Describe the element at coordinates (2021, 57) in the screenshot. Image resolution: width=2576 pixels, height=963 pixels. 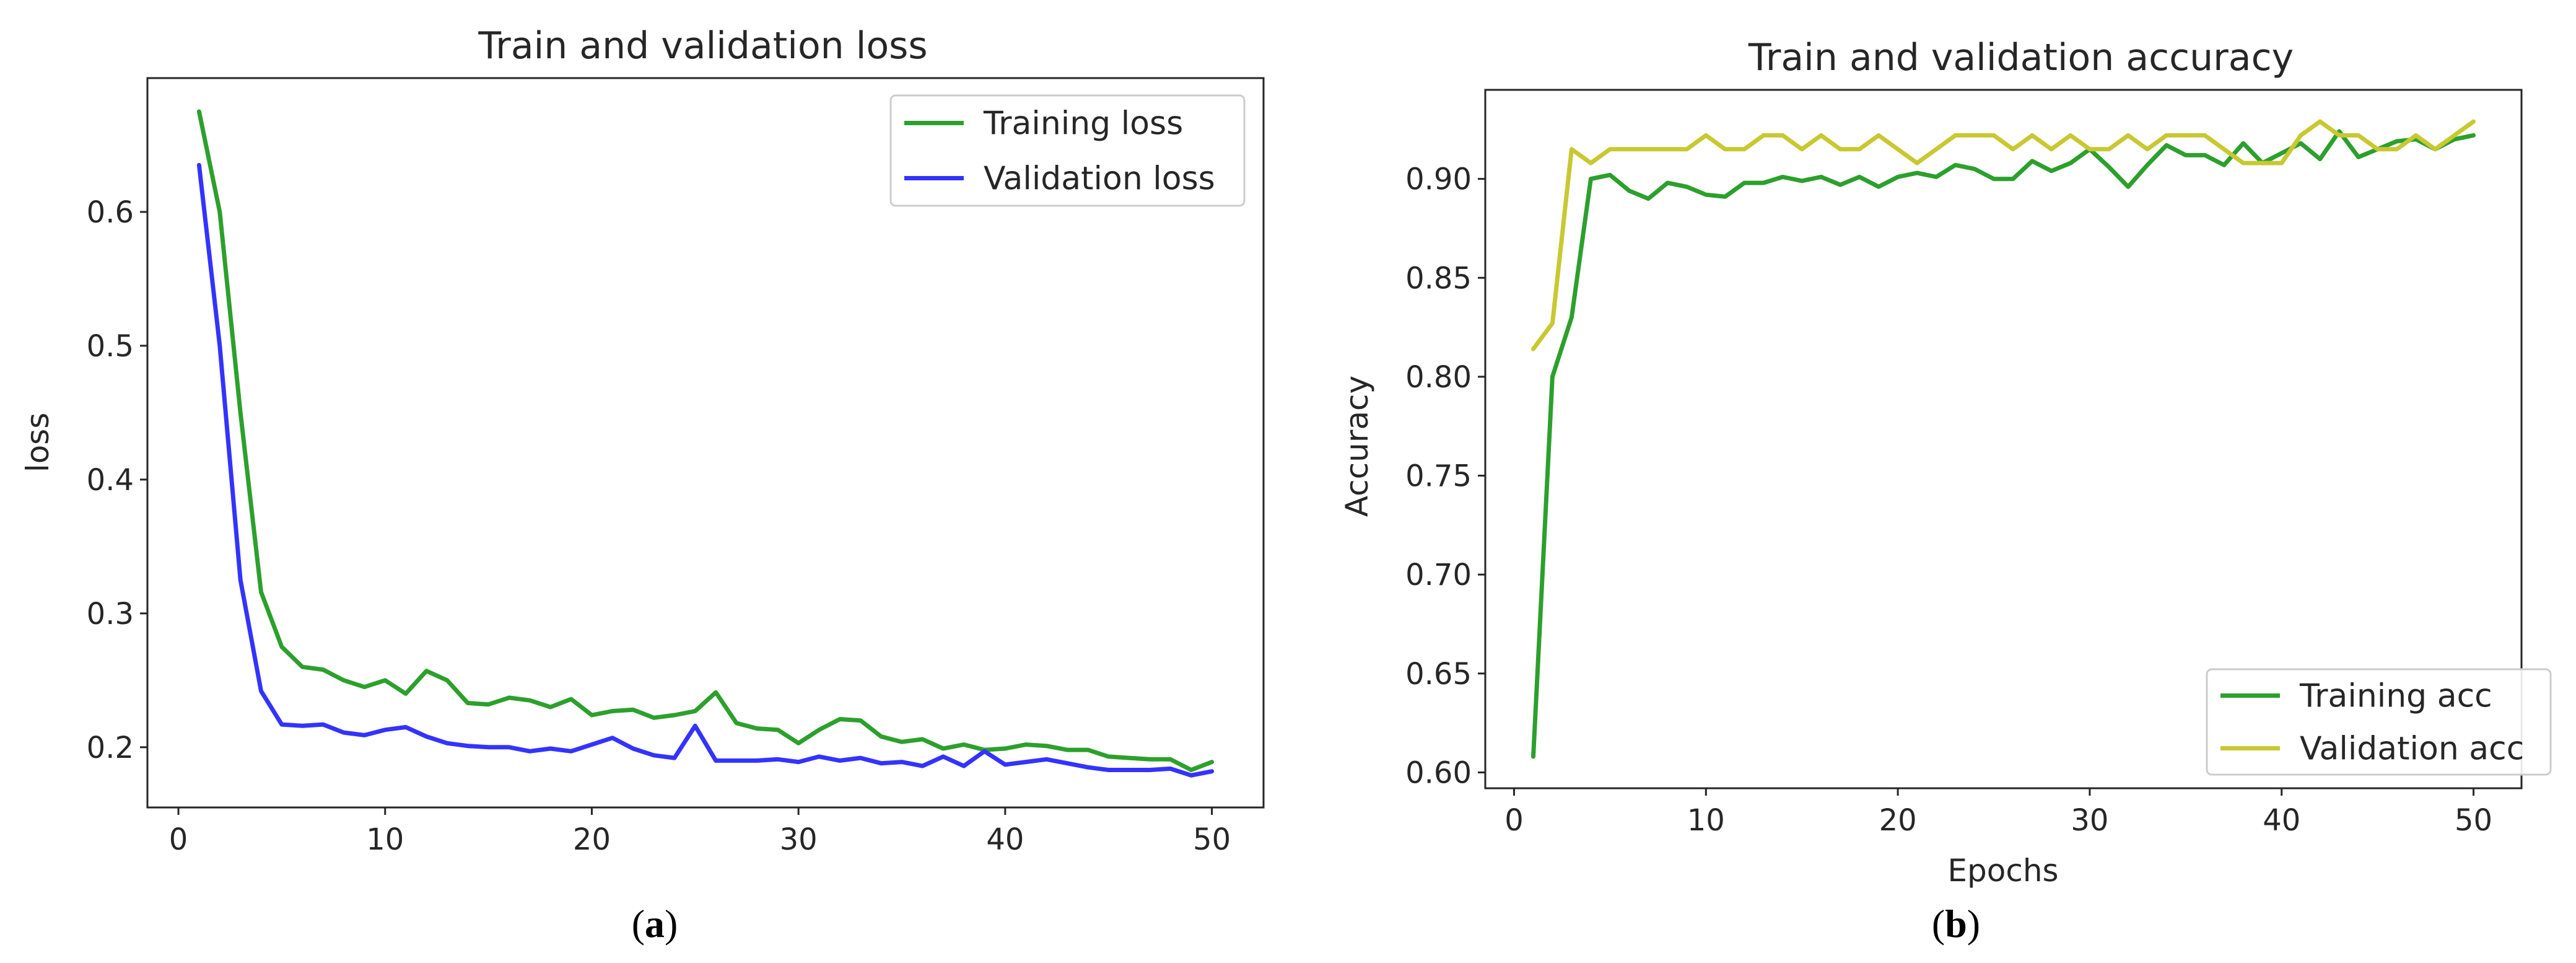
I see `accuracy-chart-title: Train and validation accuracy` at that location.